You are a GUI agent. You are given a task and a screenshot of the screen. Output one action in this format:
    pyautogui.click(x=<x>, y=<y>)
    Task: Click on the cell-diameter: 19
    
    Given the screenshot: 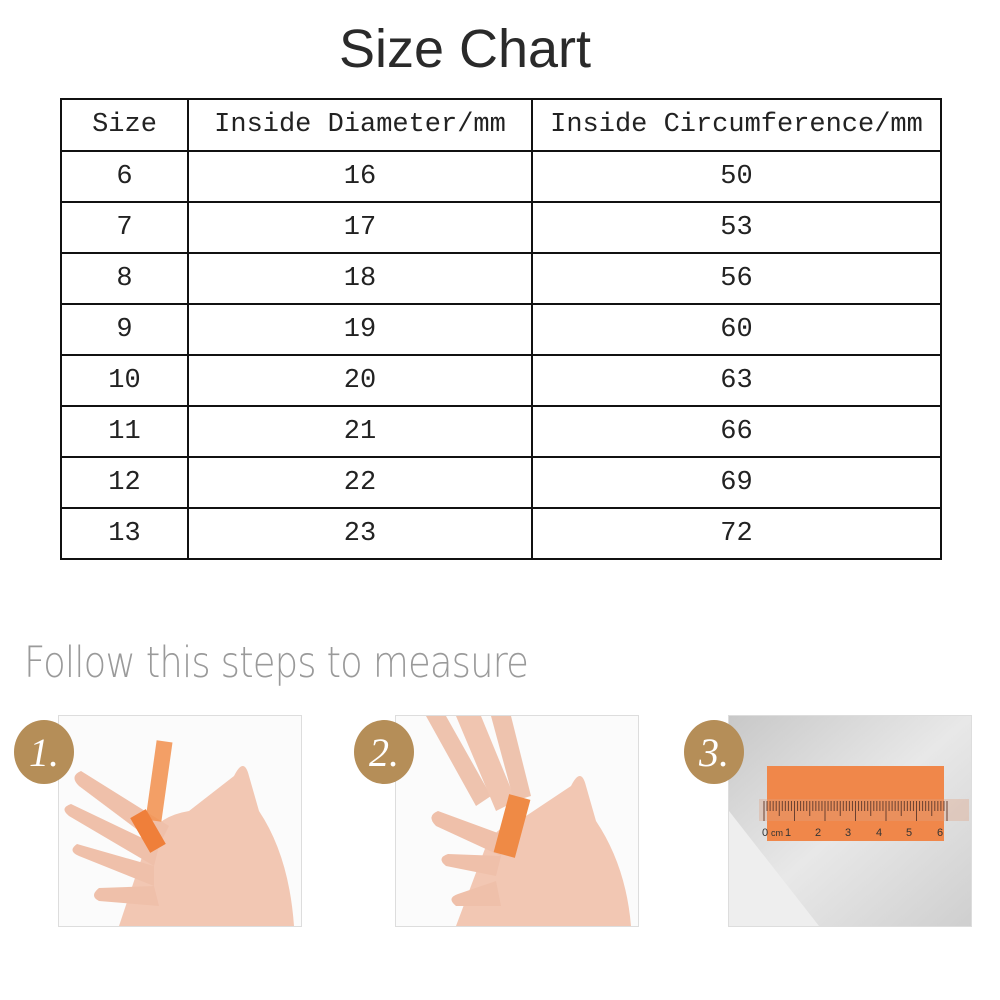 What is the action you would take?
    pyautogui.click(x=360, y=329)
    